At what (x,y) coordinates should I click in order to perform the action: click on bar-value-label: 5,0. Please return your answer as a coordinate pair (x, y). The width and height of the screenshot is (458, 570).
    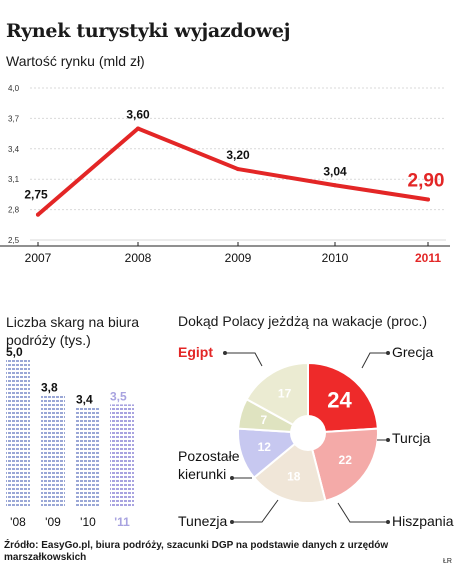
    Looking at the image, I should click on (14, 352).